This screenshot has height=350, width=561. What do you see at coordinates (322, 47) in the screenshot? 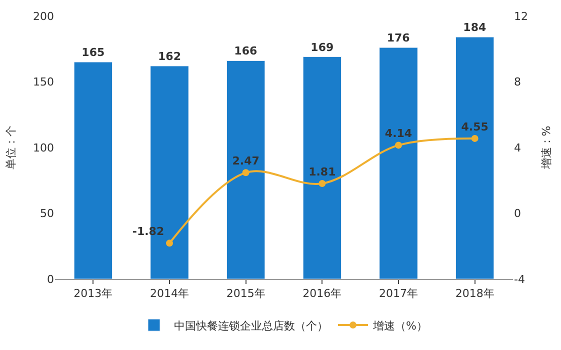
I see `data-label: 169` at bounding box center [322, 47].